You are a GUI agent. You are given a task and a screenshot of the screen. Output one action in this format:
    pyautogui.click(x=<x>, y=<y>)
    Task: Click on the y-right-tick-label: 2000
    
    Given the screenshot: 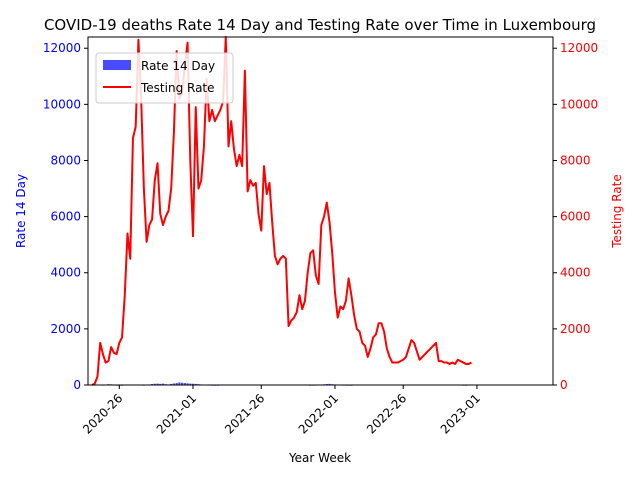 What is the action you would take?
    pyautogui.click(x=575, y=329)
    